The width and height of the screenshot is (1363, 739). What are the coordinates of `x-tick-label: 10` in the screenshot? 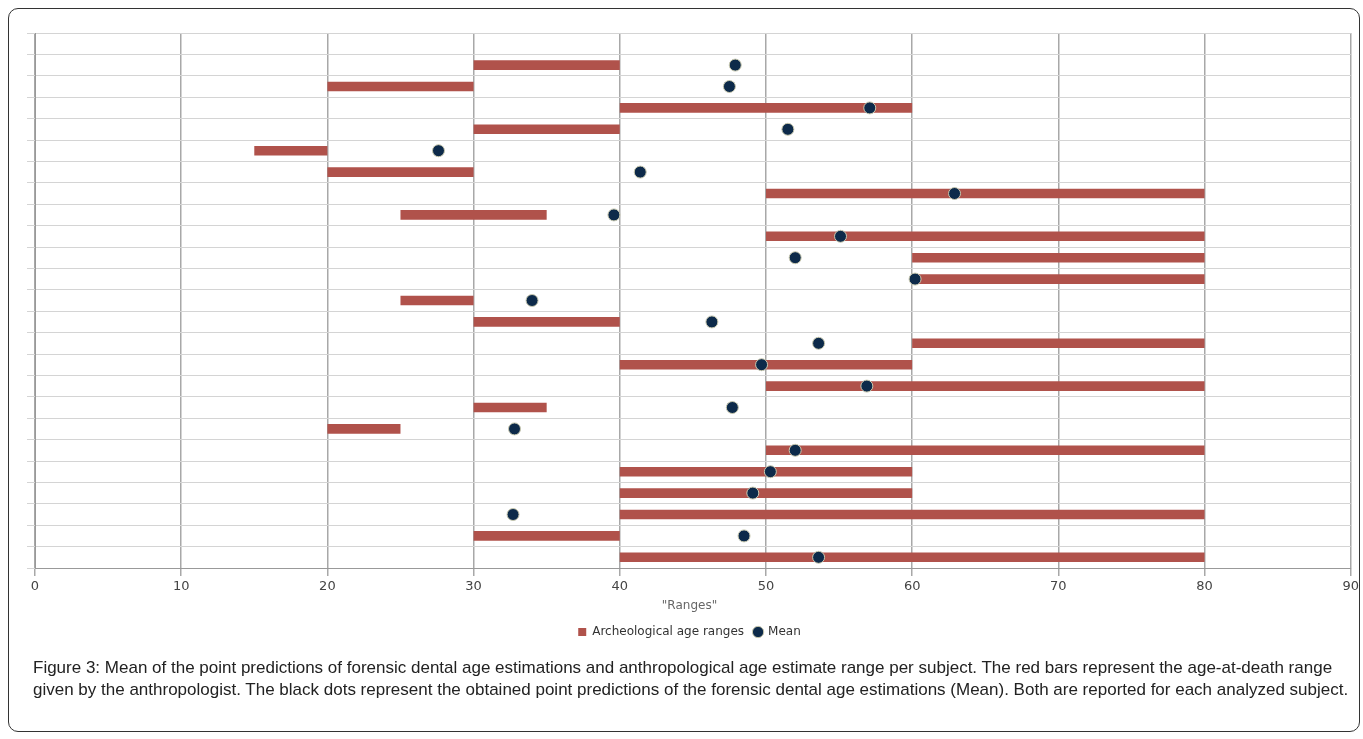 It's located at (181, 586).